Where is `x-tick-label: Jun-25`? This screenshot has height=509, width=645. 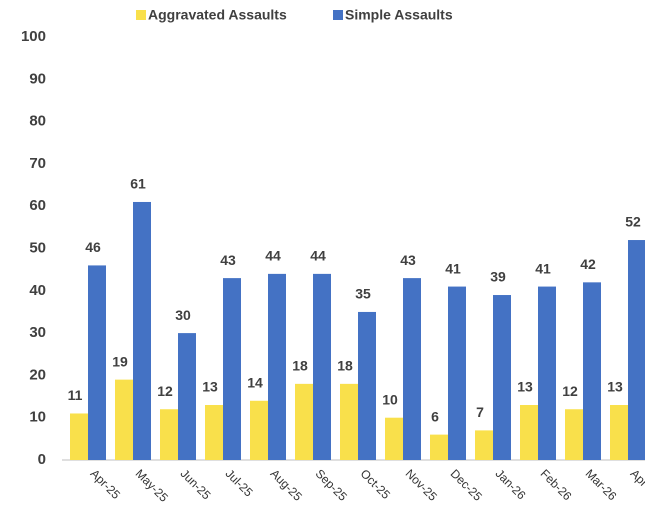
x-tick-label: Jun-25 is located at coordinates (196, 484).